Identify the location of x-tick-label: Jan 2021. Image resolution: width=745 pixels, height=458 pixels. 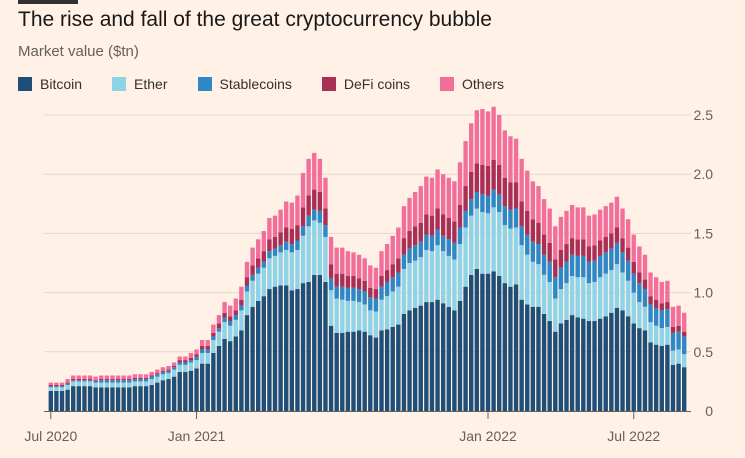
(197, 436).